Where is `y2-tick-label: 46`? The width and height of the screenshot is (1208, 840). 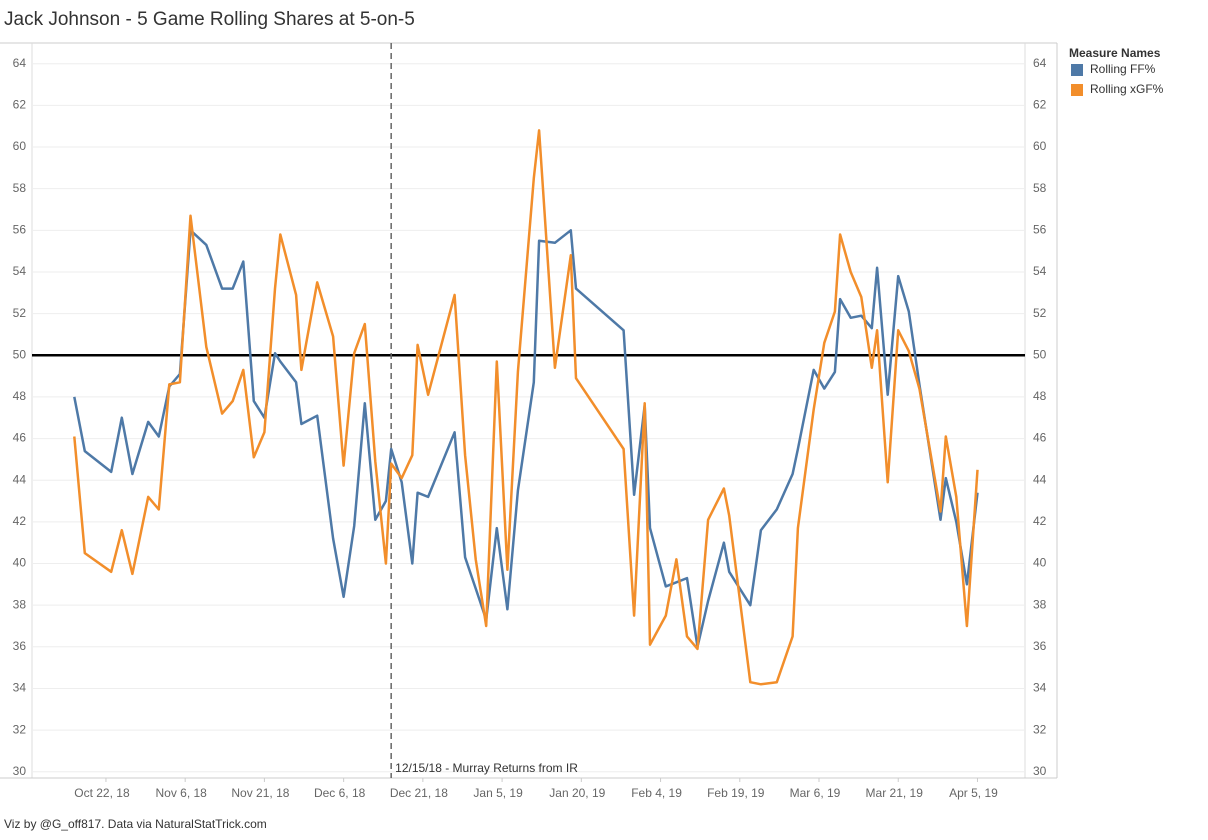
y2-tick-label: 46 is located at coordinates (1040, 438).